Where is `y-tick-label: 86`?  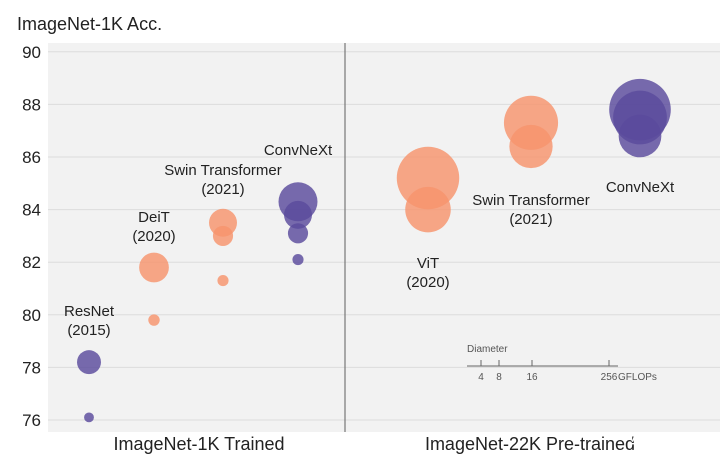 y-tick-label: 86 is located at coordinates (31, 157).